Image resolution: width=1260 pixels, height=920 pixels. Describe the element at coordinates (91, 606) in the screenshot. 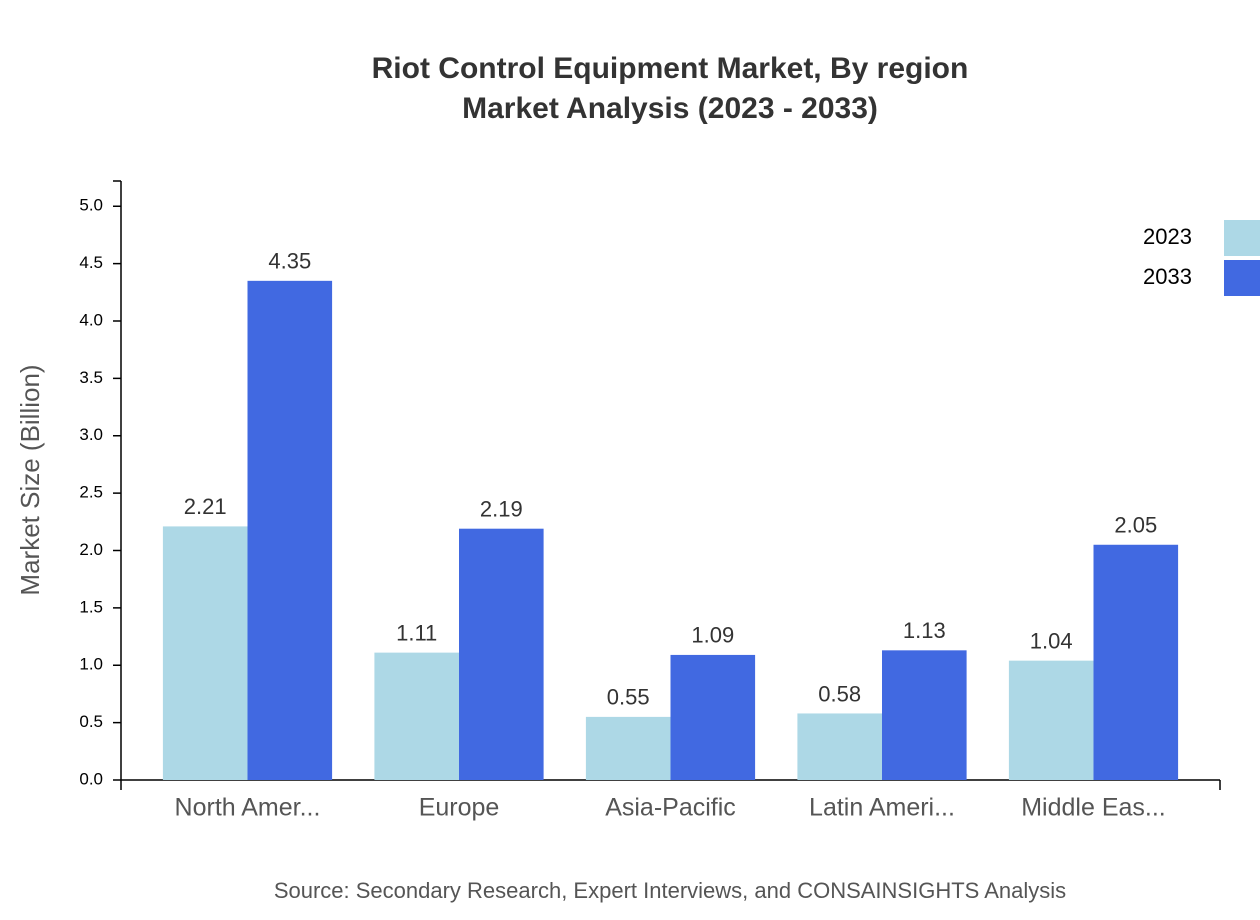

I see `y-tick-label: 1.5` at that location.